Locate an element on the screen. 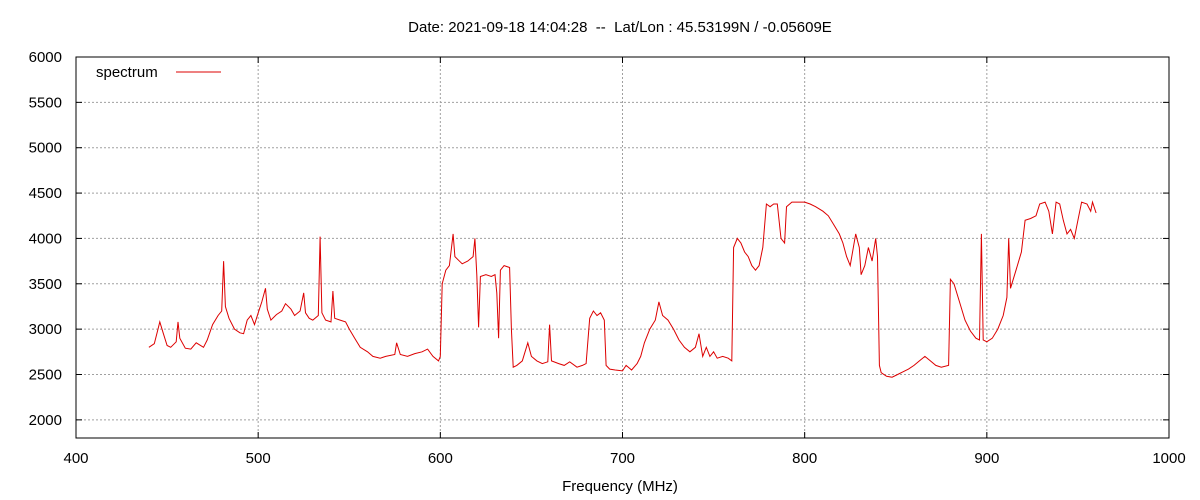  x-tick-label: 400 is located at coordinates (75, 458).